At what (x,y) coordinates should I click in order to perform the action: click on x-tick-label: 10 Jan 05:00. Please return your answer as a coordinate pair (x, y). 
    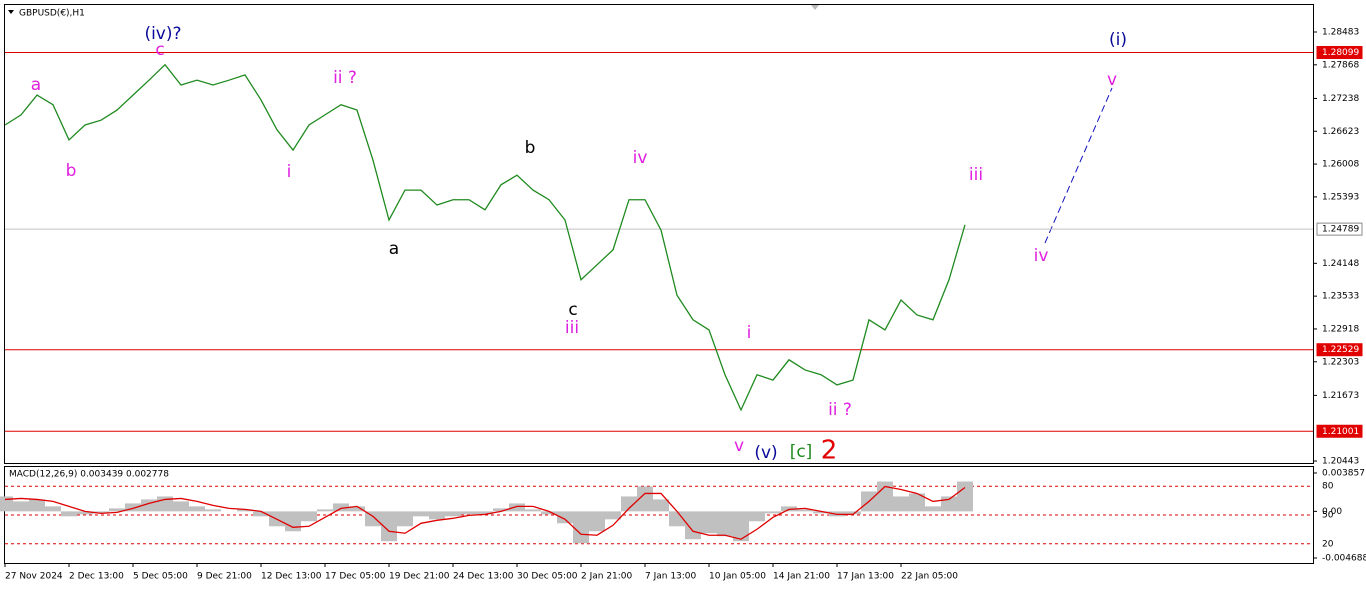
    Looking at the image, I should click on (737, 577).